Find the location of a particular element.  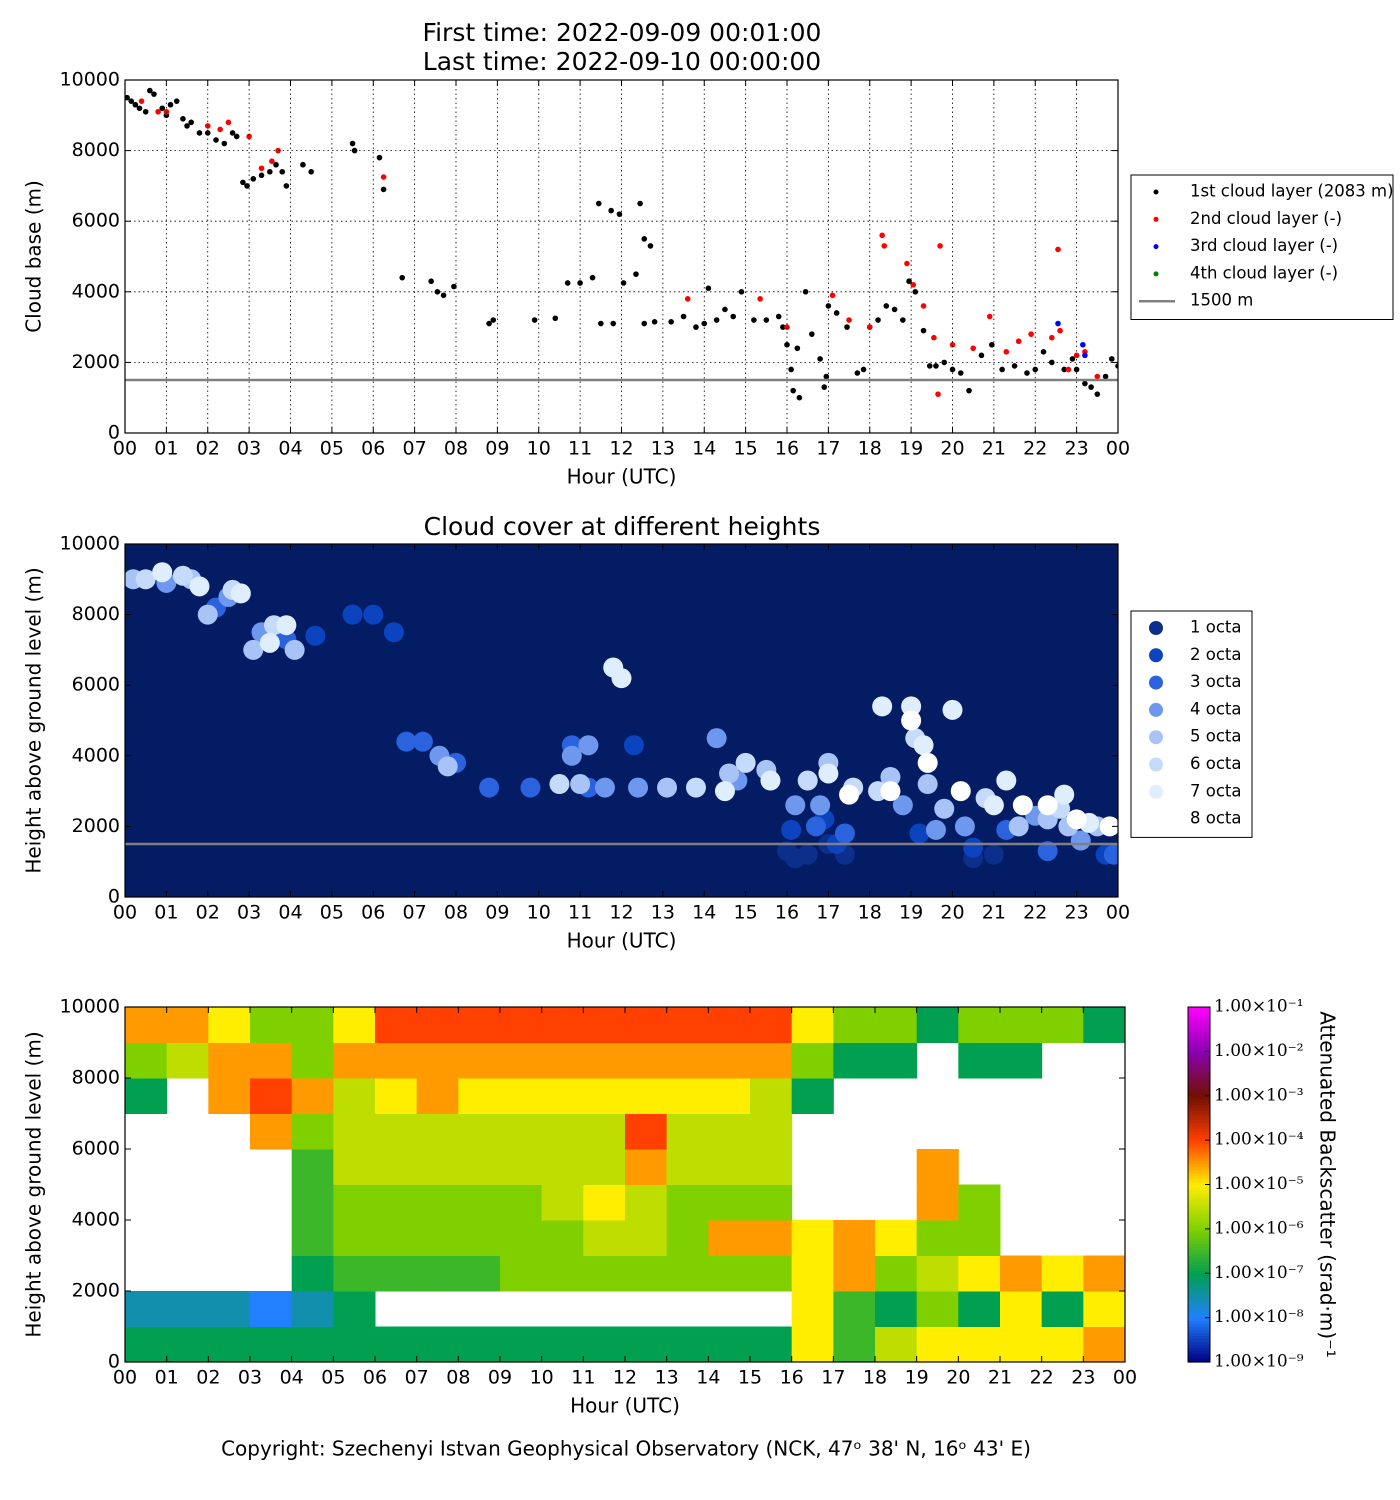

y-axis-label: Height above ground level (m) is located at coordinates (34, 720).